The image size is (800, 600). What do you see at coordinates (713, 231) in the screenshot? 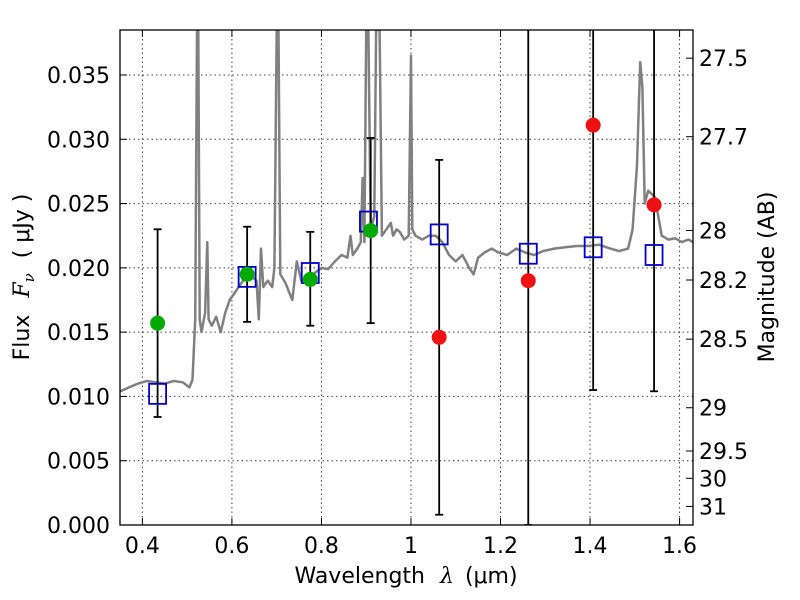
I see `magnitude-tick-label: 28` at bounding box center [713, 231].